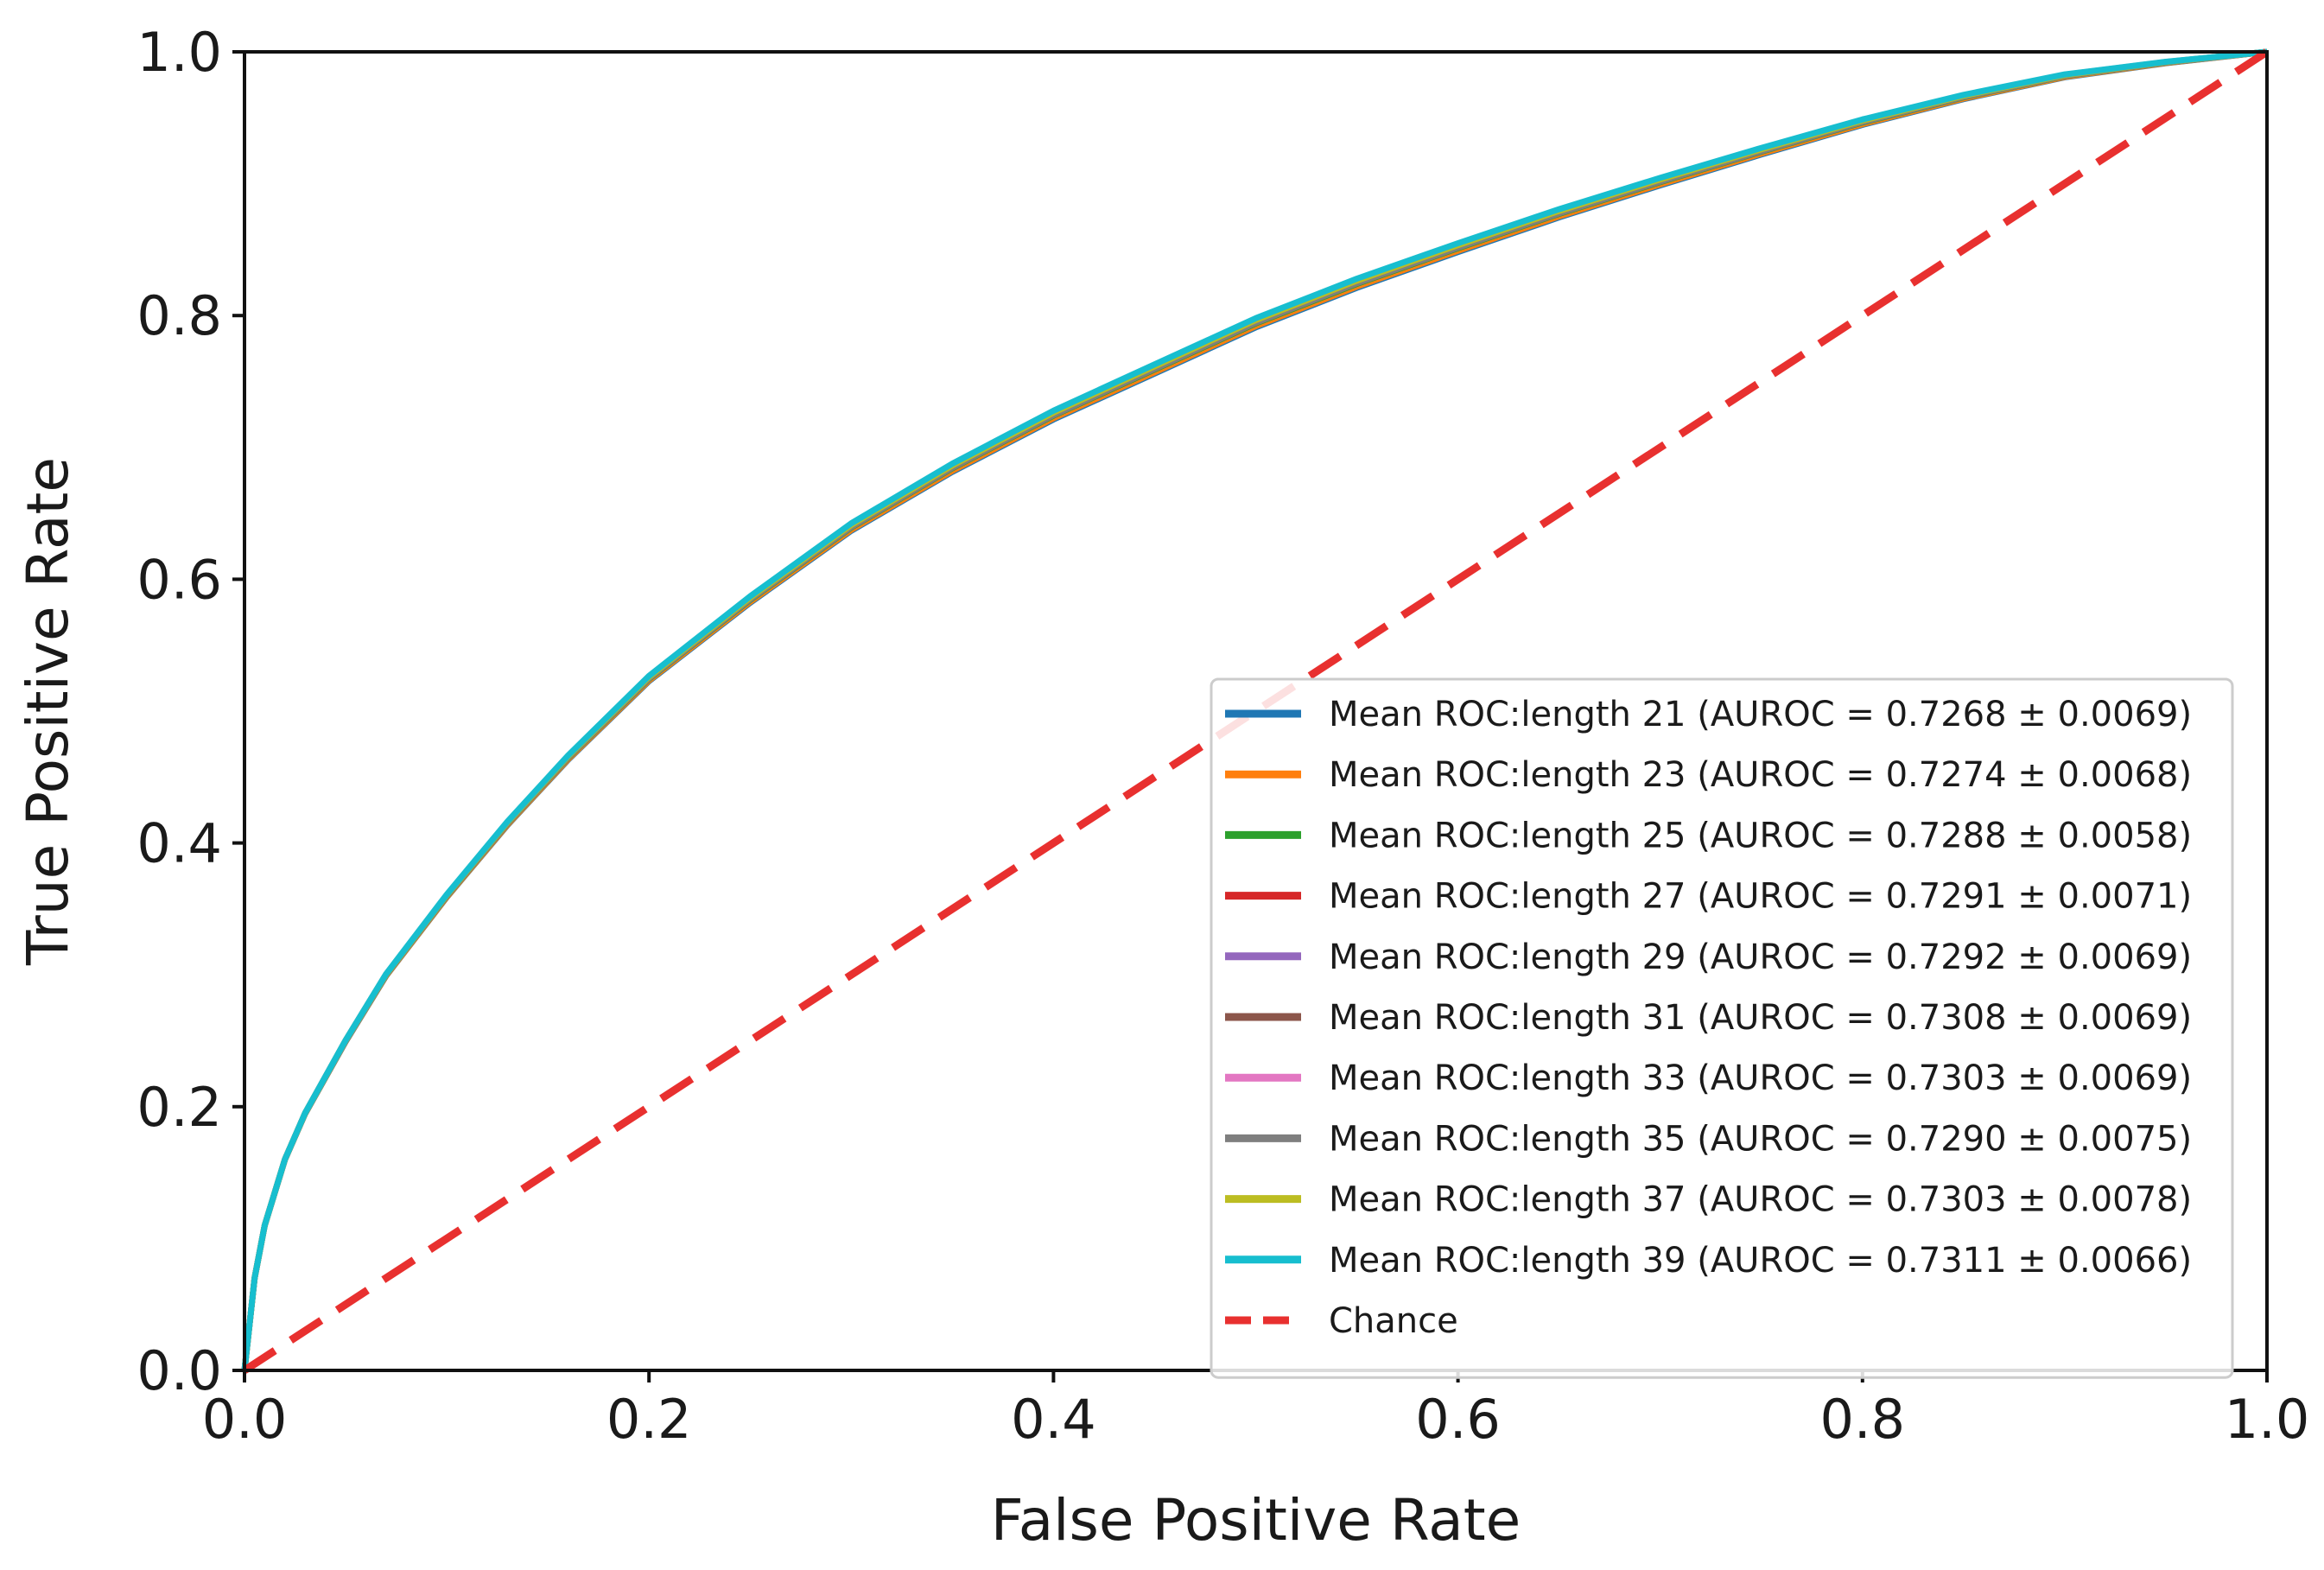 This screenshot has width=2324, height=1570. I want to click on y-tick-label: 1.0, so click(179, 52).